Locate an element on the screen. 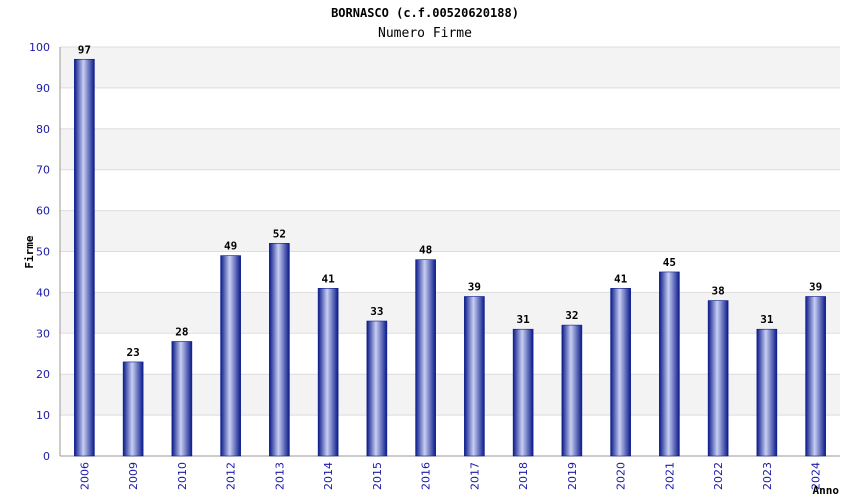 The height and width of the screenshot is (500, 850). y-tick-label: 0 is located at coordinates (46, 456).